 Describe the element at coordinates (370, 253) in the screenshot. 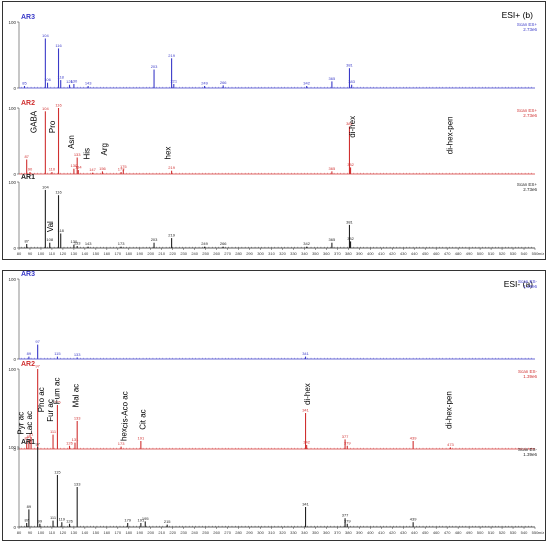

I see `x-tick-label: 400` at that location.